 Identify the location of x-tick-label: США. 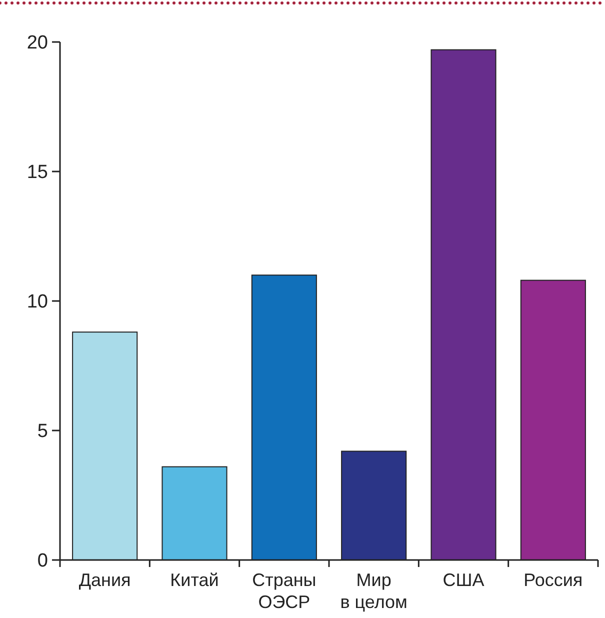
(463, 580).